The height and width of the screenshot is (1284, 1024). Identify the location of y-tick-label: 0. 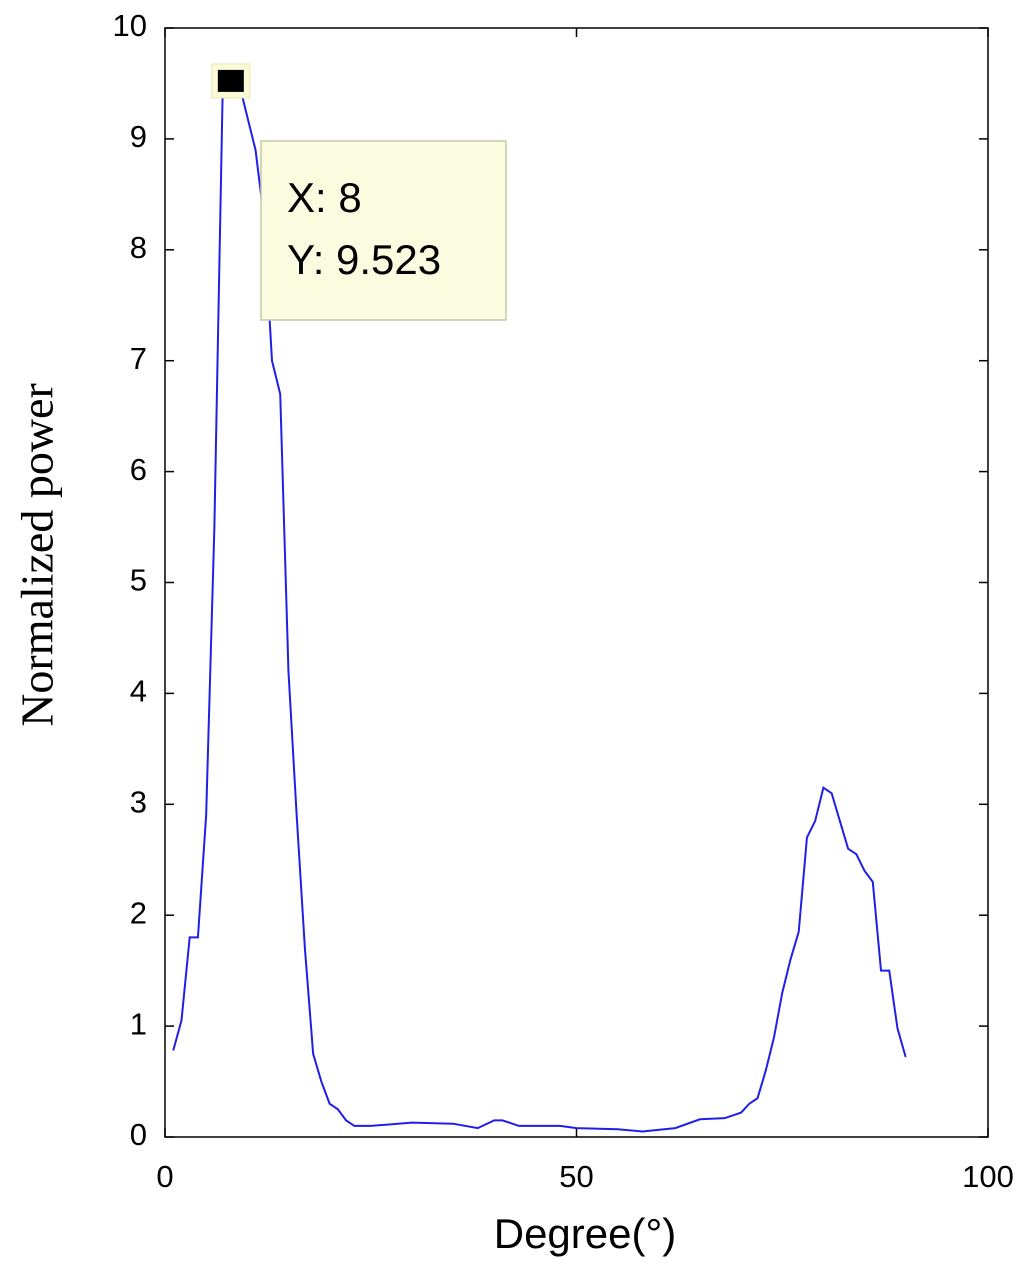
(138, 1134).